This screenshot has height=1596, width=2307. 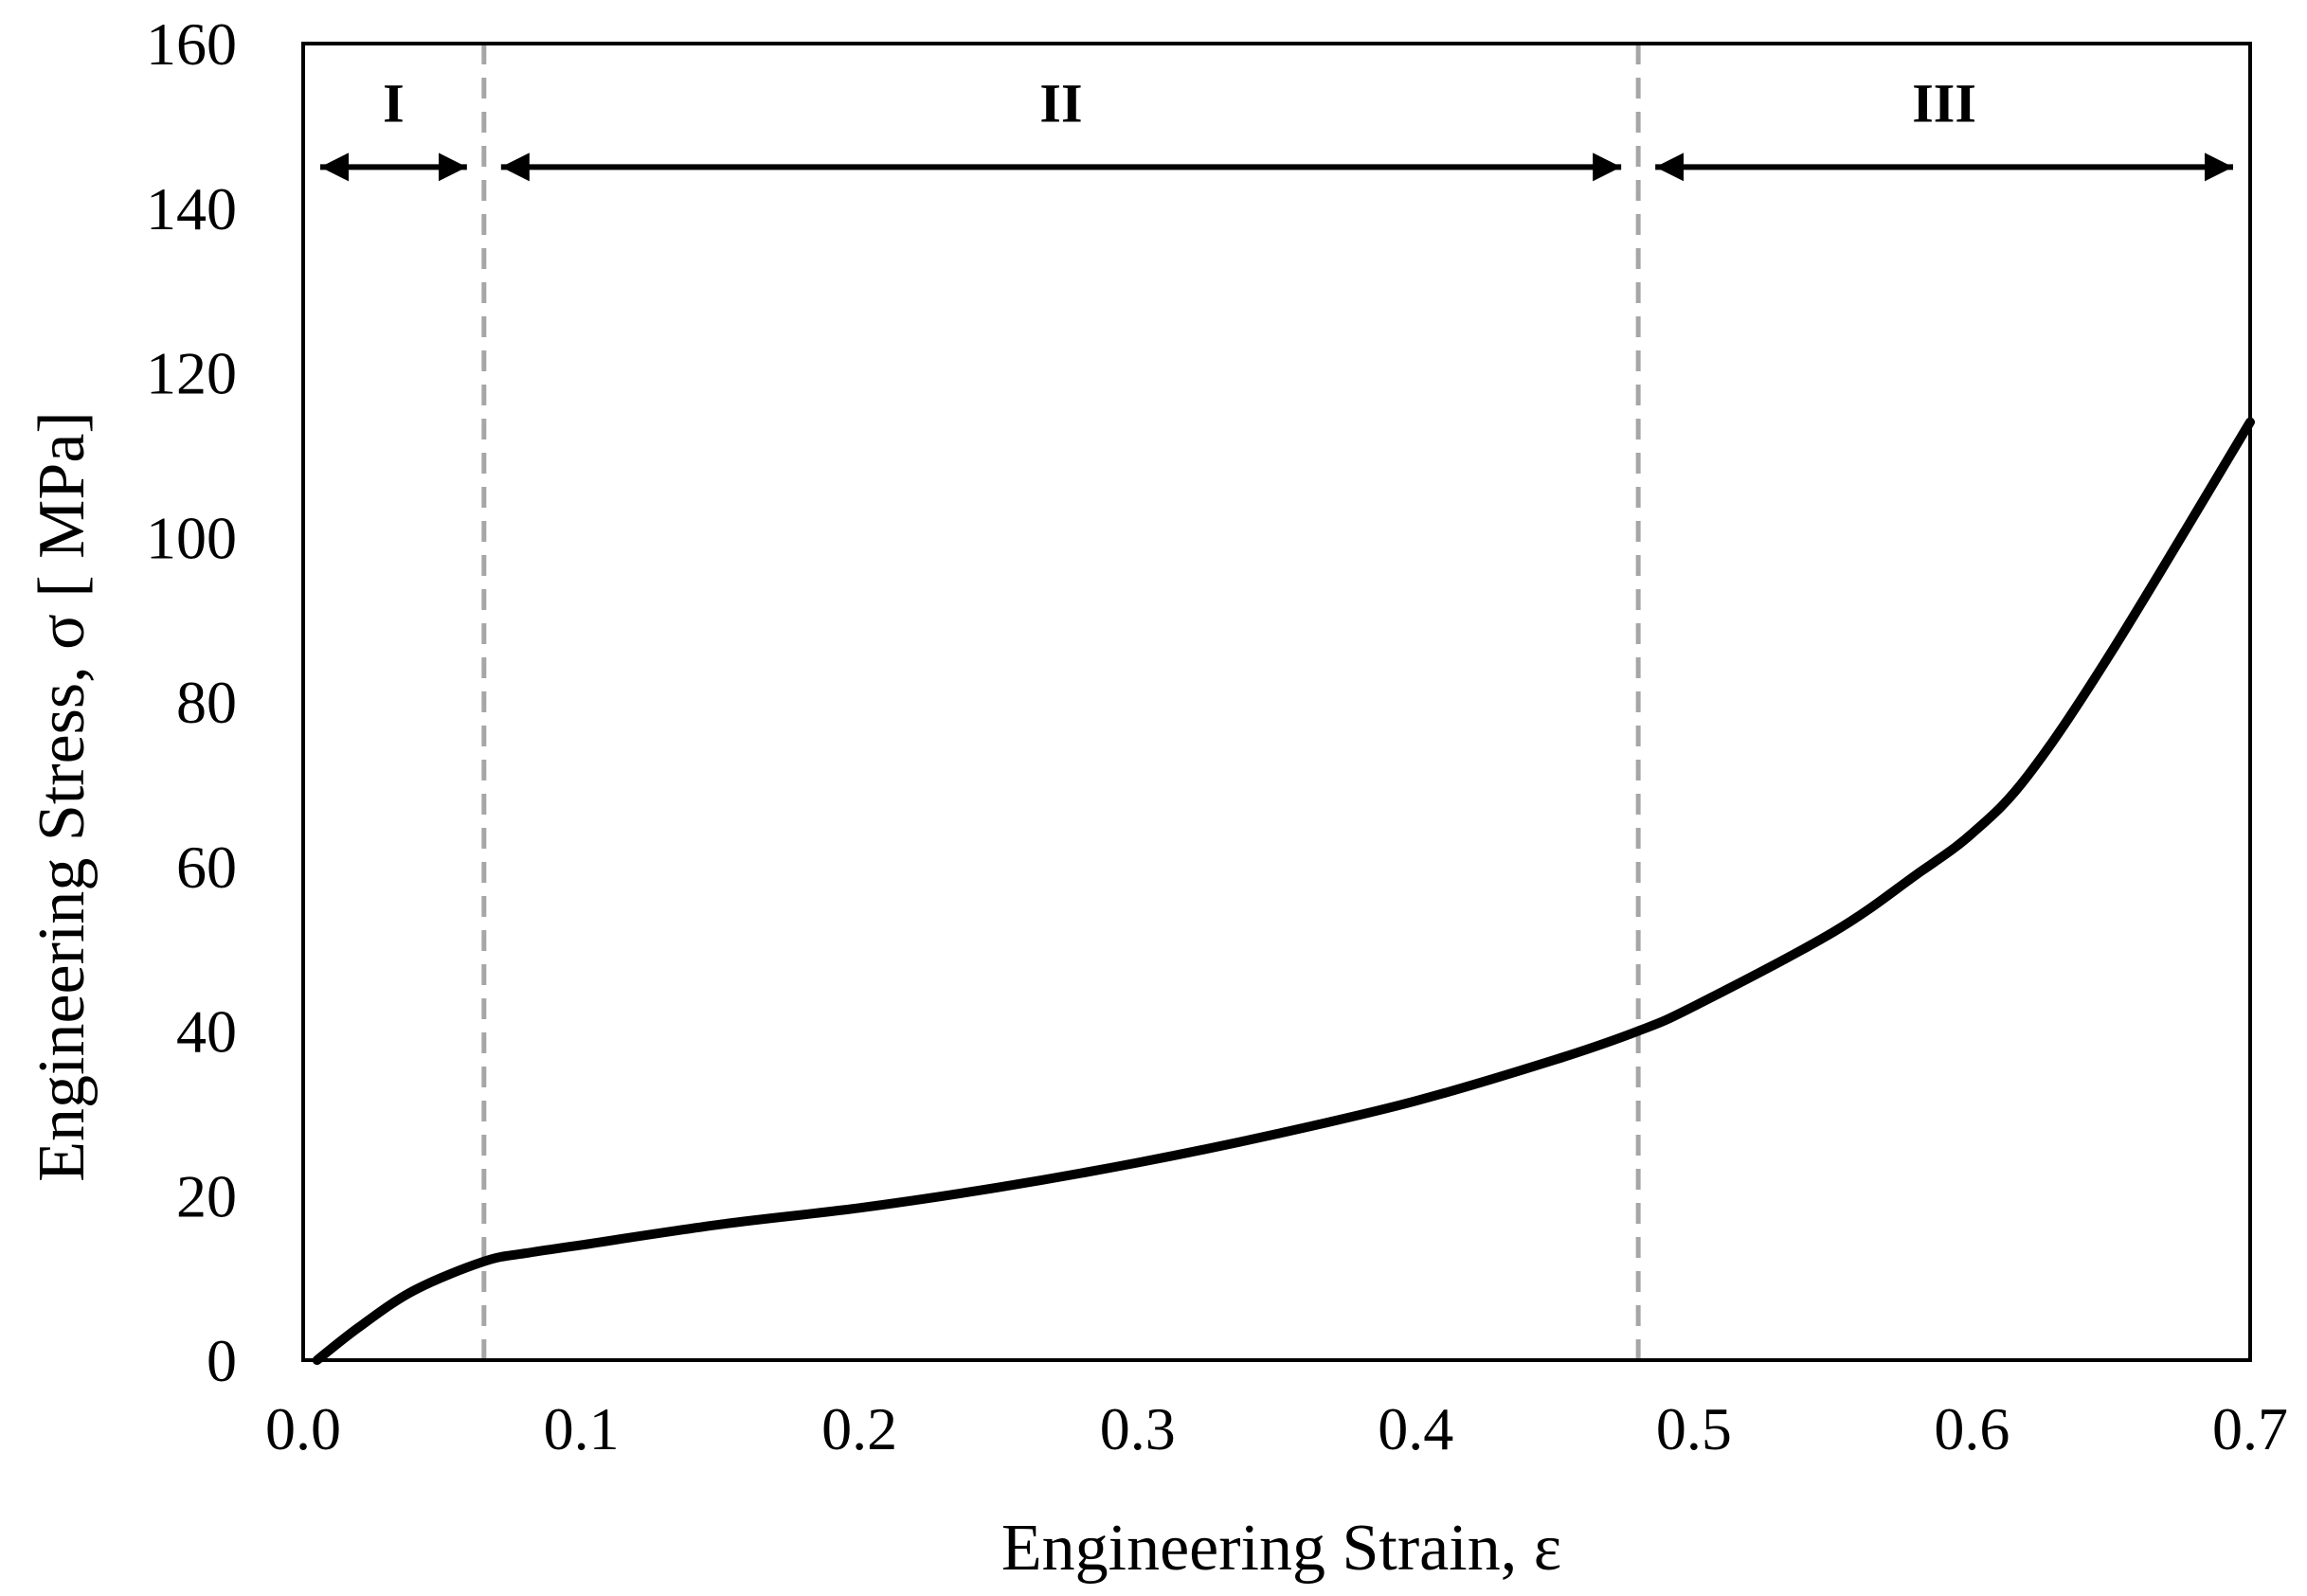 What do you see at coordinates (192, 374) in the screenshot?
I see `y-tick-label: 120` at bounding box center [192, 374].